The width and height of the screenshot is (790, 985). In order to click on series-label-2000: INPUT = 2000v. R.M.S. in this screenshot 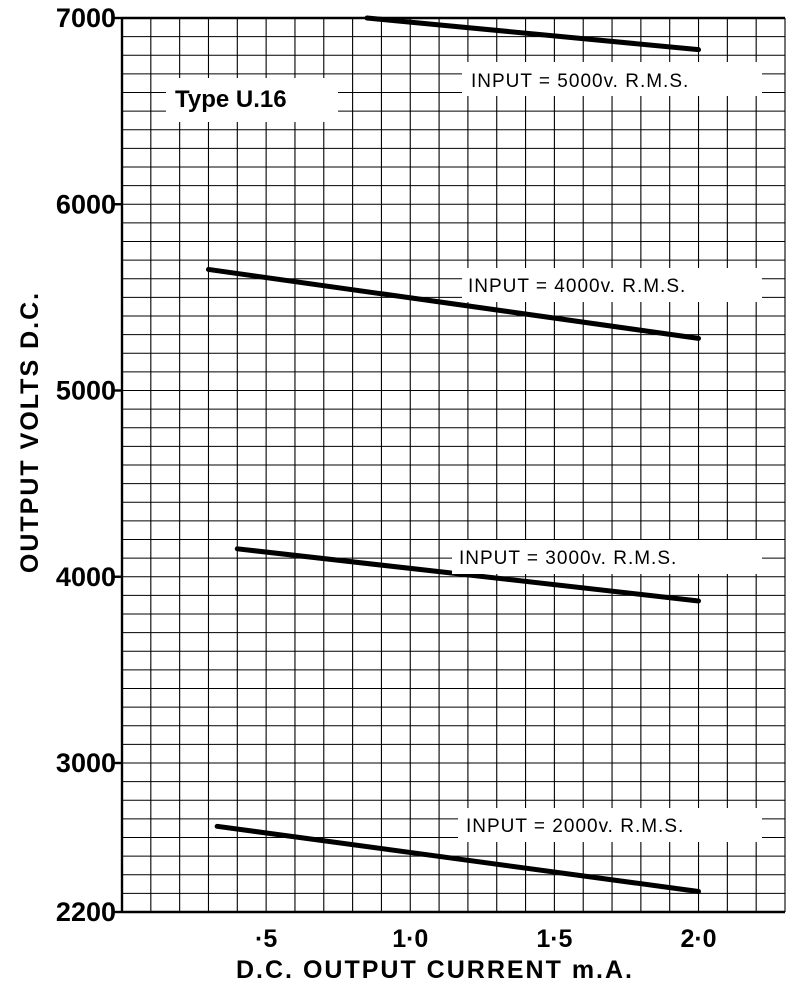, I will do `click(610, 825)`.